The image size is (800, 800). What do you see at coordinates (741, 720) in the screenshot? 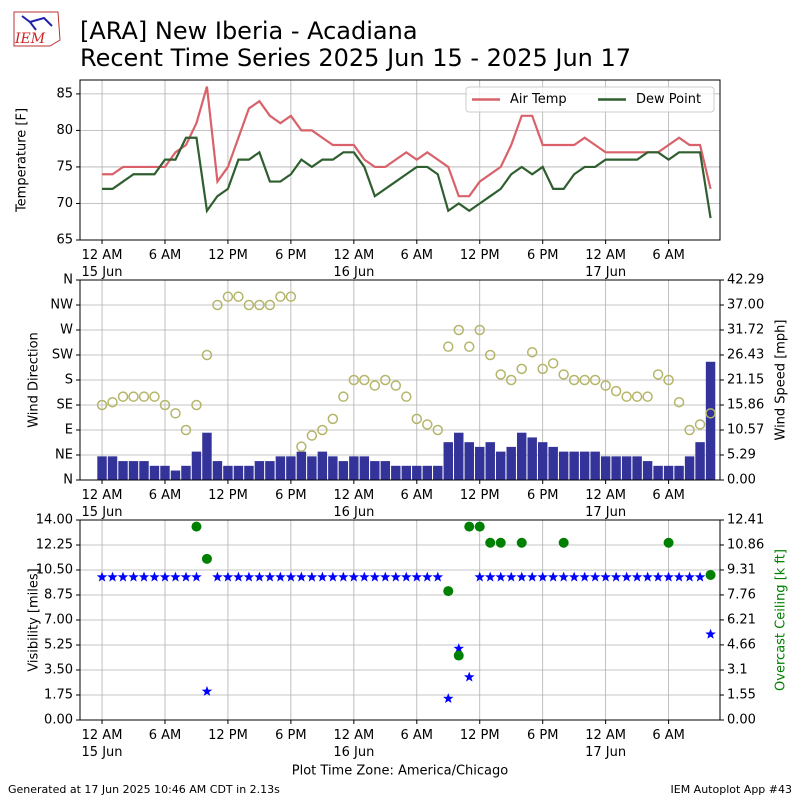
I see `y2-tick-label: 0.00` at bounding box center [741, 720].